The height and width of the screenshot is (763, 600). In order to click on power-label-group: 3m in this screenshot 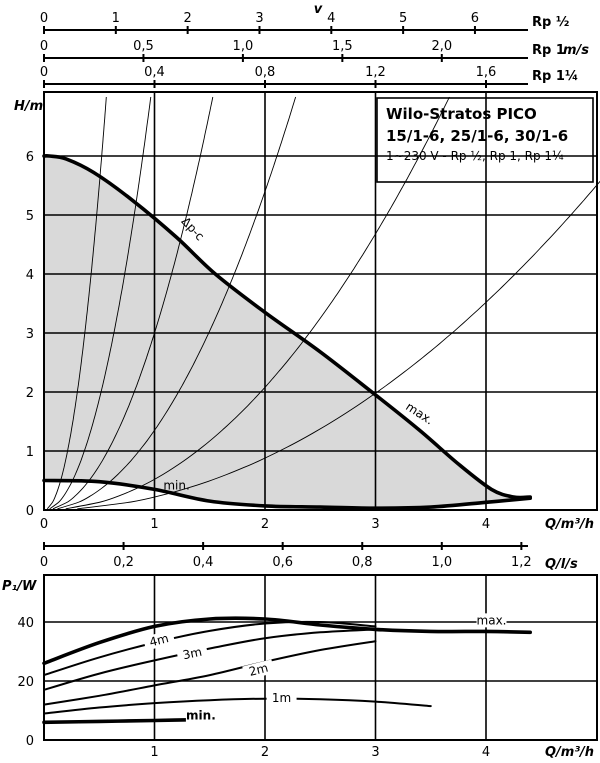, I will do `click(192, 653)`.